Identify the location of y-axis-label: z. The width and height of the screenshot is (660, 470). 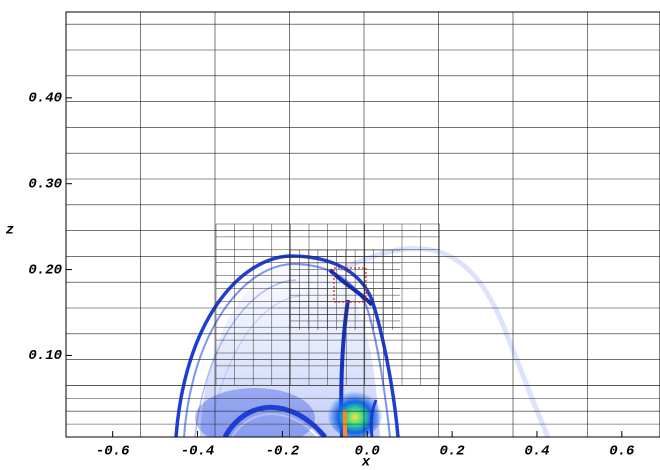
(10, 231).